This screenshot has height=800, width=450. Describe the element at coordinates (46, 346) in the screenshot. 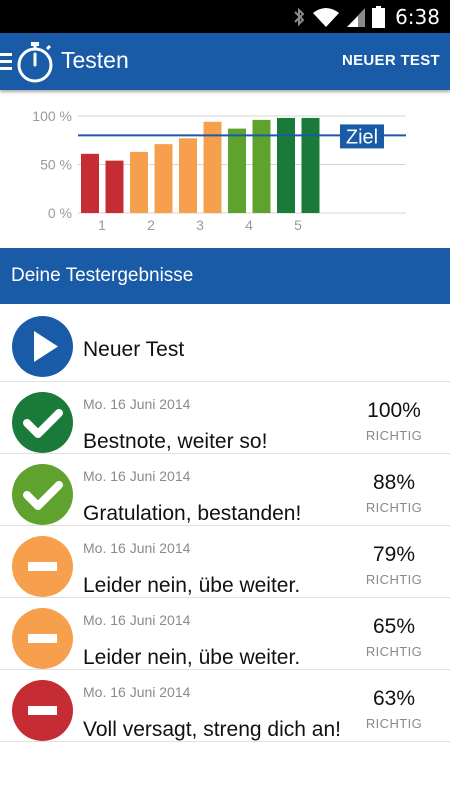

I see `play-icon` at that location.